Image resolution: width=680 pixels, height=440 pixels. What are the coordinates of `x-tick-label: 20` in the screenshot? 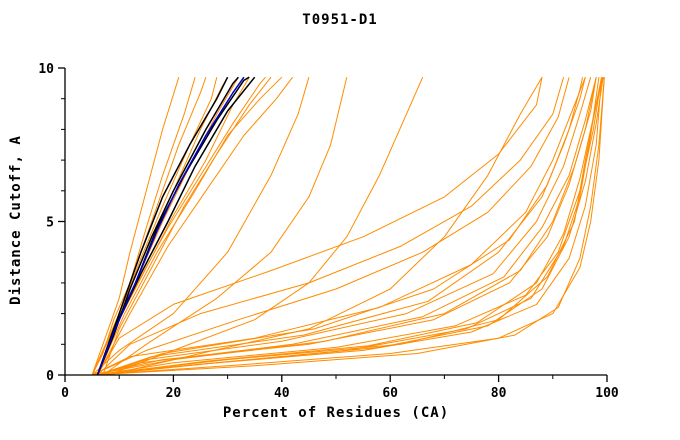 It's located at (174, 393).